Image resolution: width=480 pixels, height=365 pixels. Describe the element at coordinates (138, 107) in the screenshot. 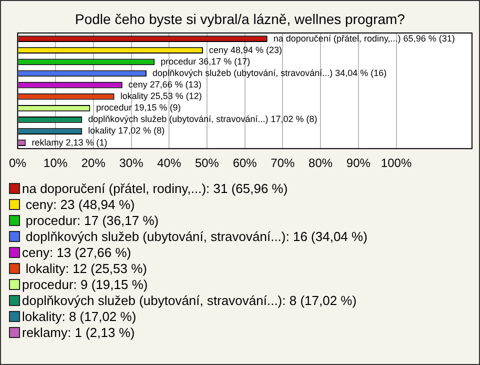

I see `category-label: procedur 19,15 % (9)` at that location.